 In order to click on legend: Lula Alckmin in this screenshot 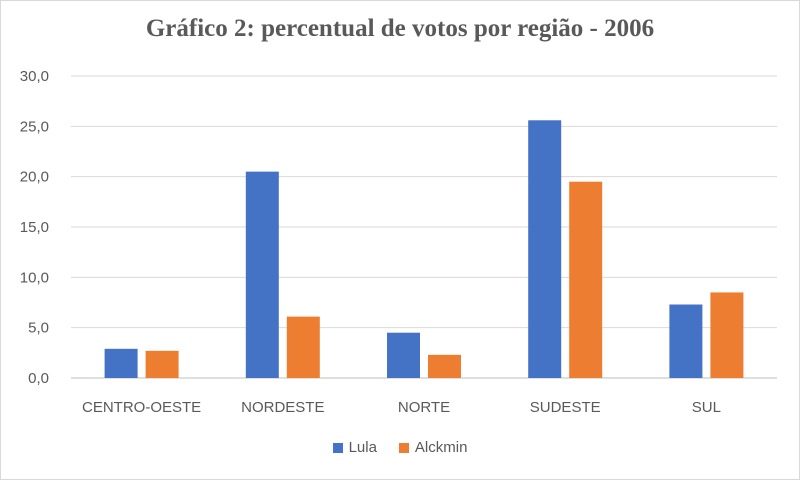, I will do `click(400, 447)`.